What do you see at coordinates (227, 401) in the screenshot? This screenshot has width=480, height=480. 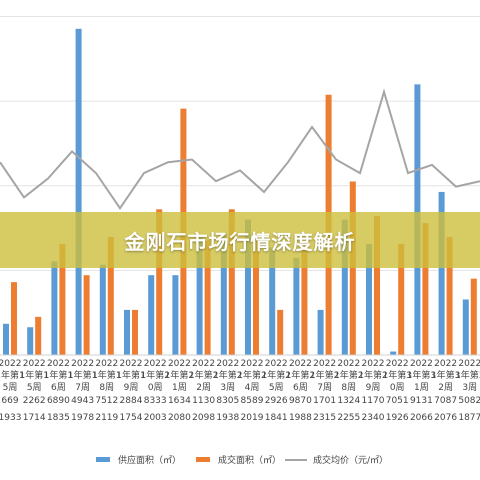 I see `table-cell-row1: 8305` at bounding box center [227, 401].